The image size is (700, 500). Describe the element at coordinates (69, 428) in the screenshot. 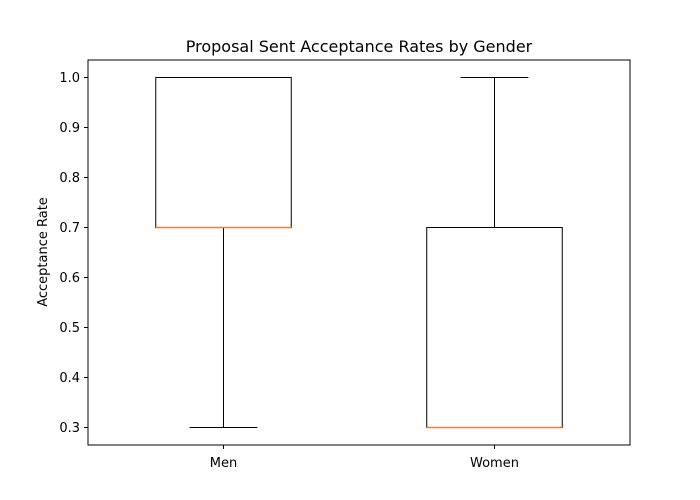

I see `y-tick-label: 0.3` at that location.